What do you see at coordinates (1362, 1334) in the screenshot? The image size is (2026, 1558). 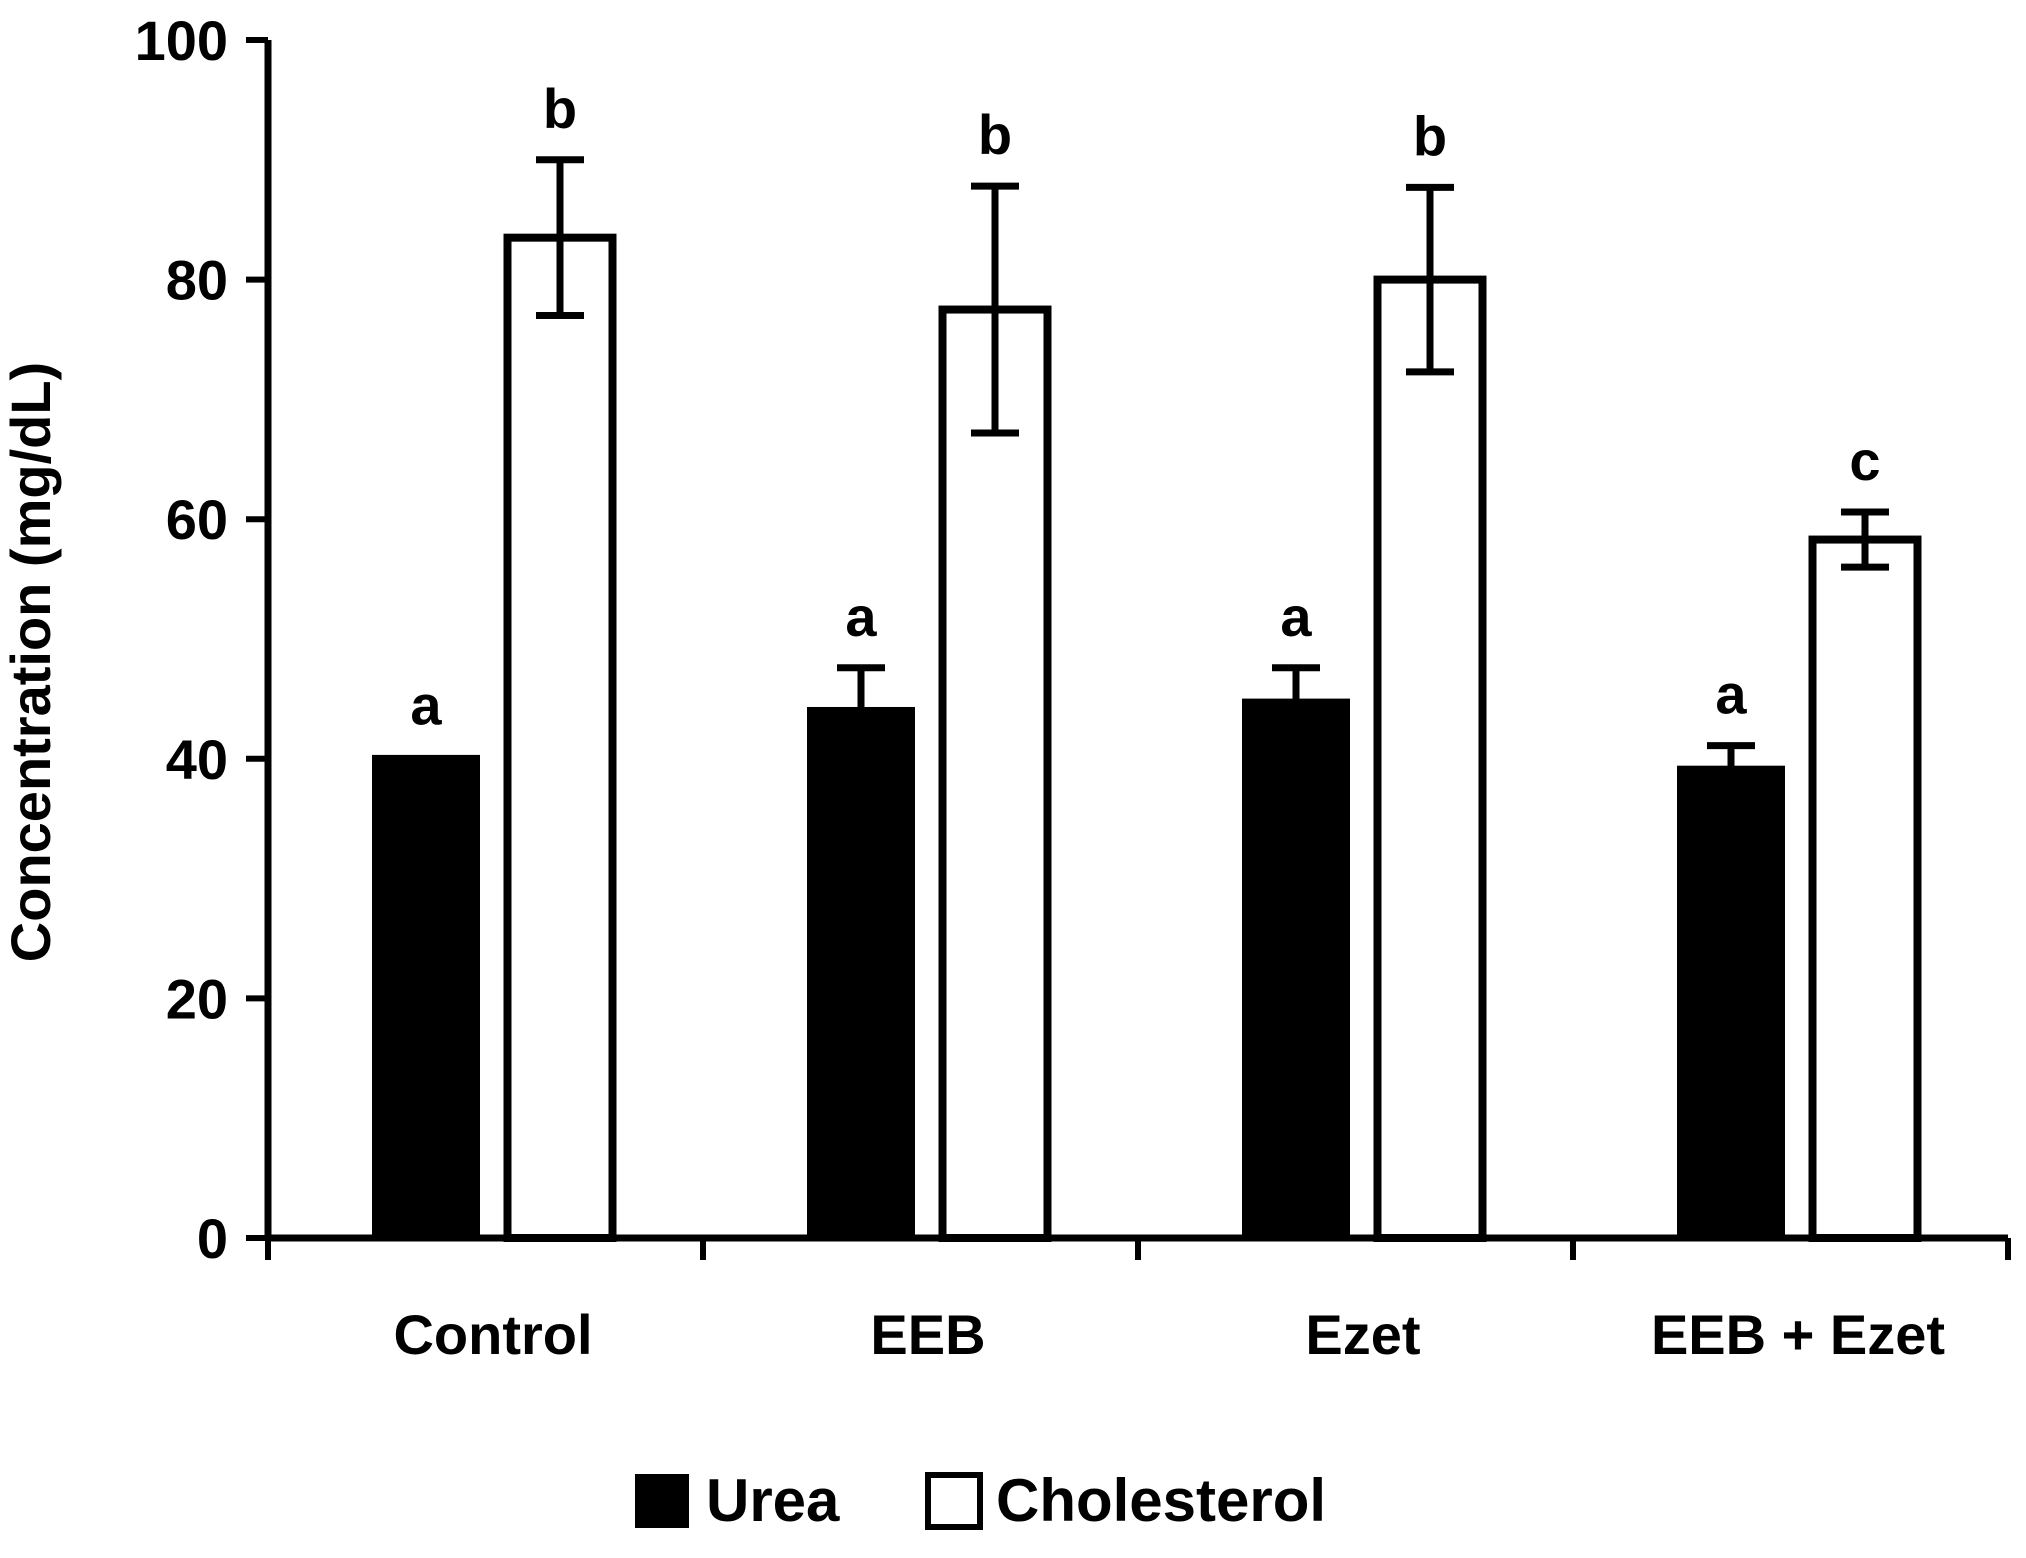 I see `category-label: Ezet` at bounding box center [1362, 1334].